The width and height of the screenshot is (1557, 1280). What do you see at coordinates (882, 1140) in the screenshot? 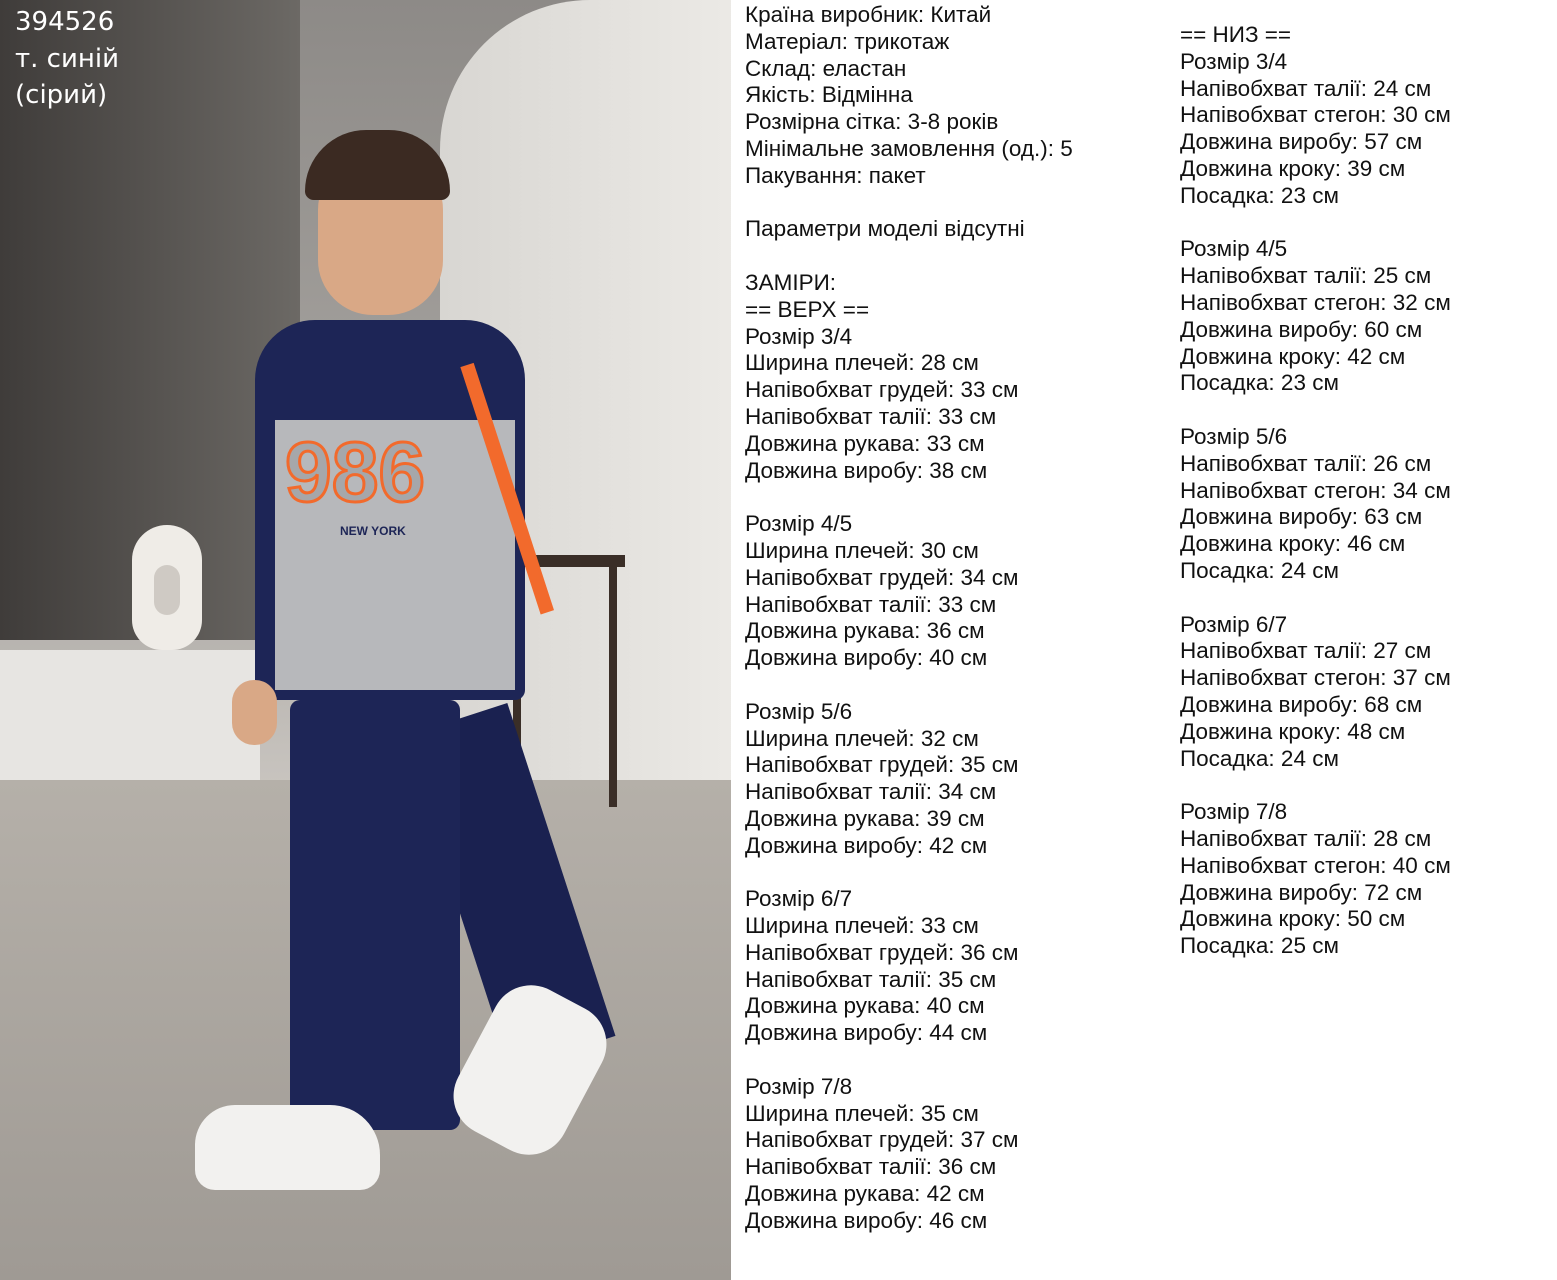
I see `spec-line: Напівобхват грудей: 37 см` at bounding box center [882, 1140].